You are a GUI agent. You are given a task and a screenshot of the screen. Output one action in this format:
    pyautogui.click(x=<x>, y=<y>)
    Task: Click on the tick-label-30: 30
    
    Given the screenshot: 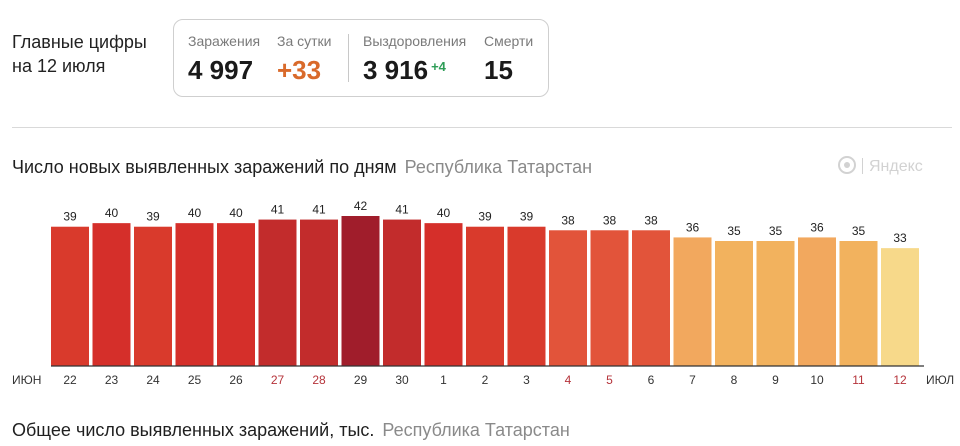 What is the action you would take?
    pyautogui.click(x=402, y=380)
    